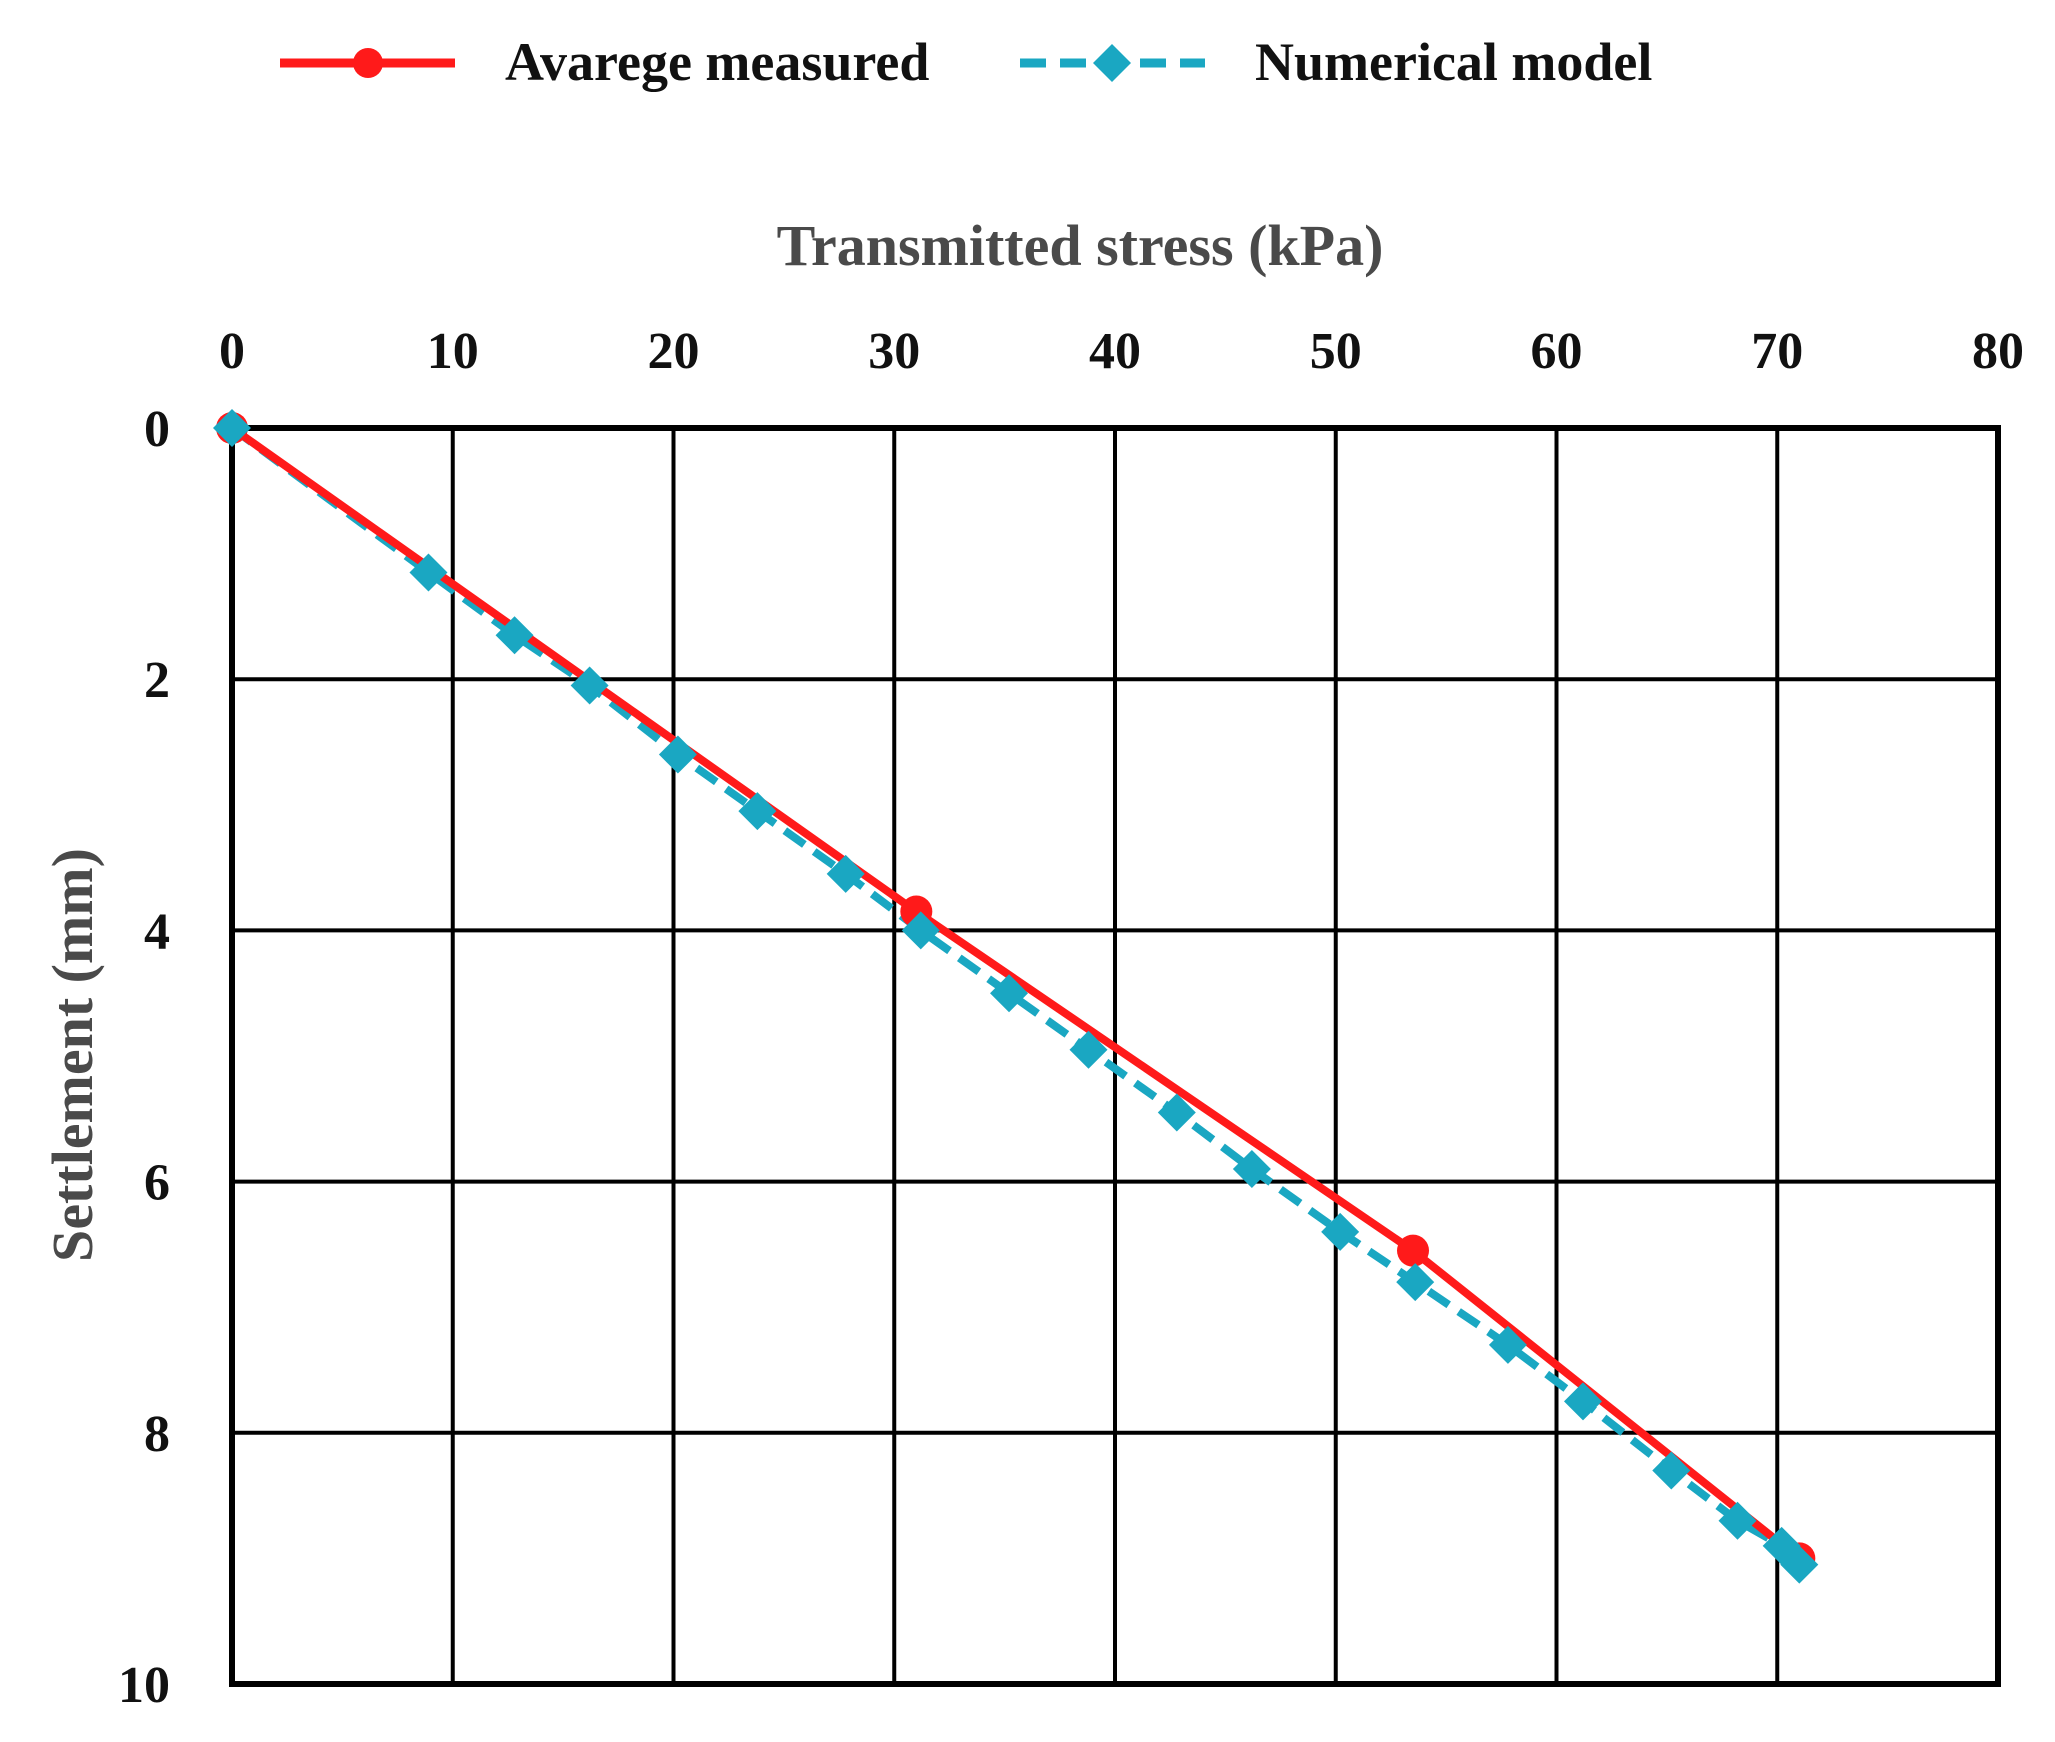 The image size is (2055, 1742). Describe the element at coordinates (157, 1183) in the screenshot. I see `y-tick-label: 6` at that location.